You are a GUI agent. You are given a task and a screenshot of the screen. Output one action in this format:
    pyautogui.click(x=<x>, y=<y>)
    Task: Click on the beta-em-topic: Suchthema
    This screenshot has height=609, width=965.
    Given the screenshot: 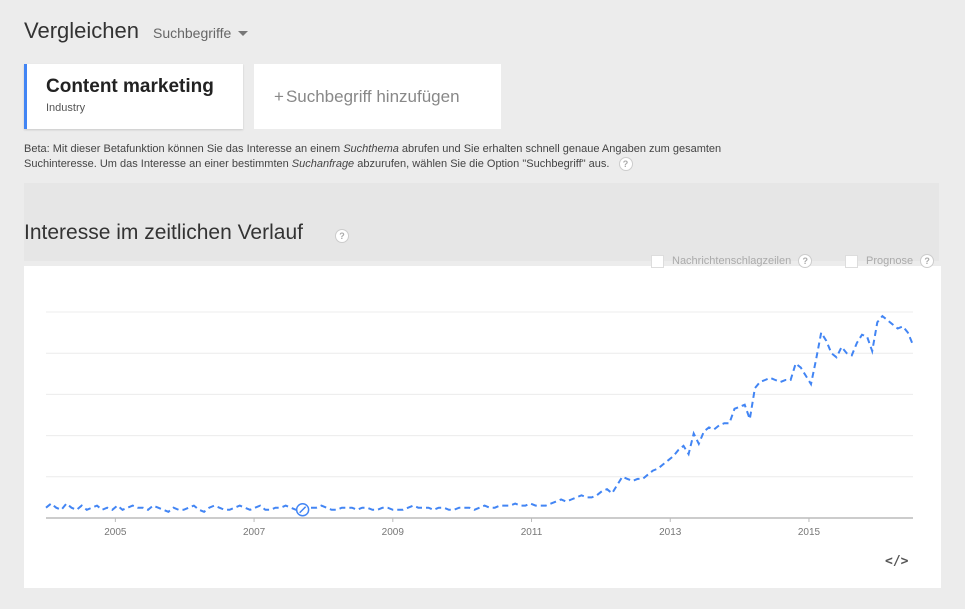 What is the action you would take?
    pyautogui.click(x=371, y=149)
    